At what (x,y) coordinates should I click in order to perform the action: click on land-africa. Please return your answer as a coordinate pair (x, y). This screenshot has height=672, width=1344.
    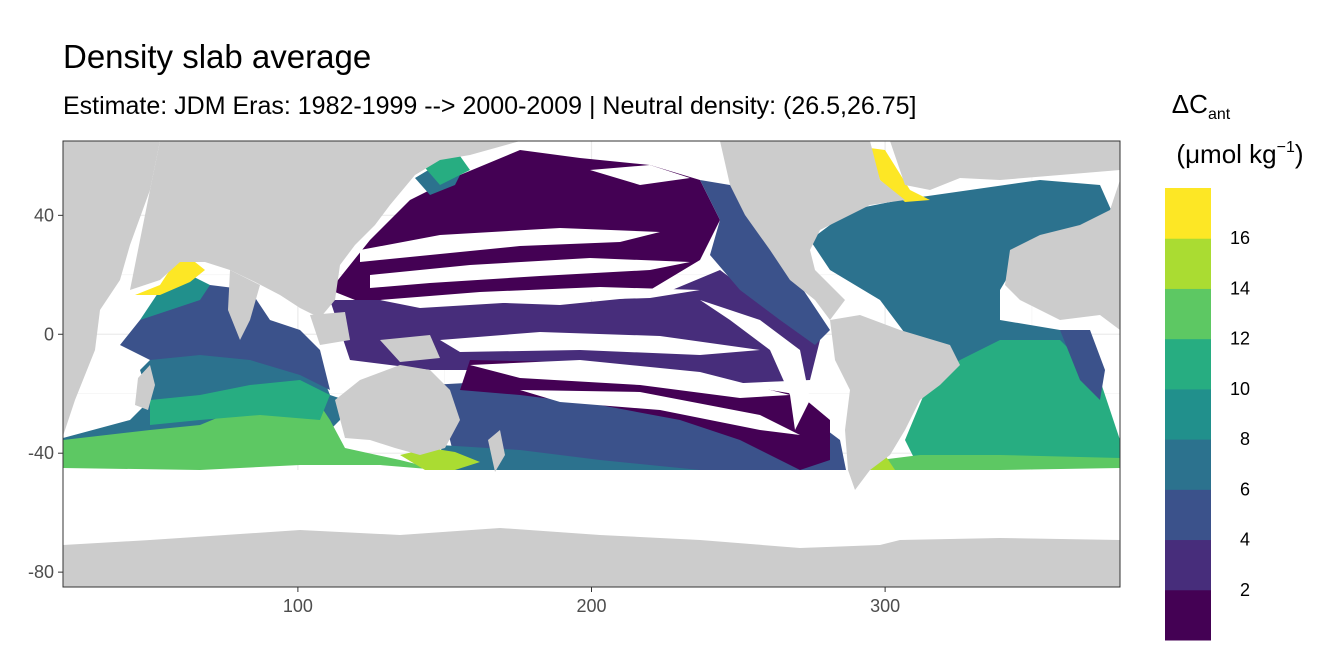
    Looking at the image, I should click on (111, 288).